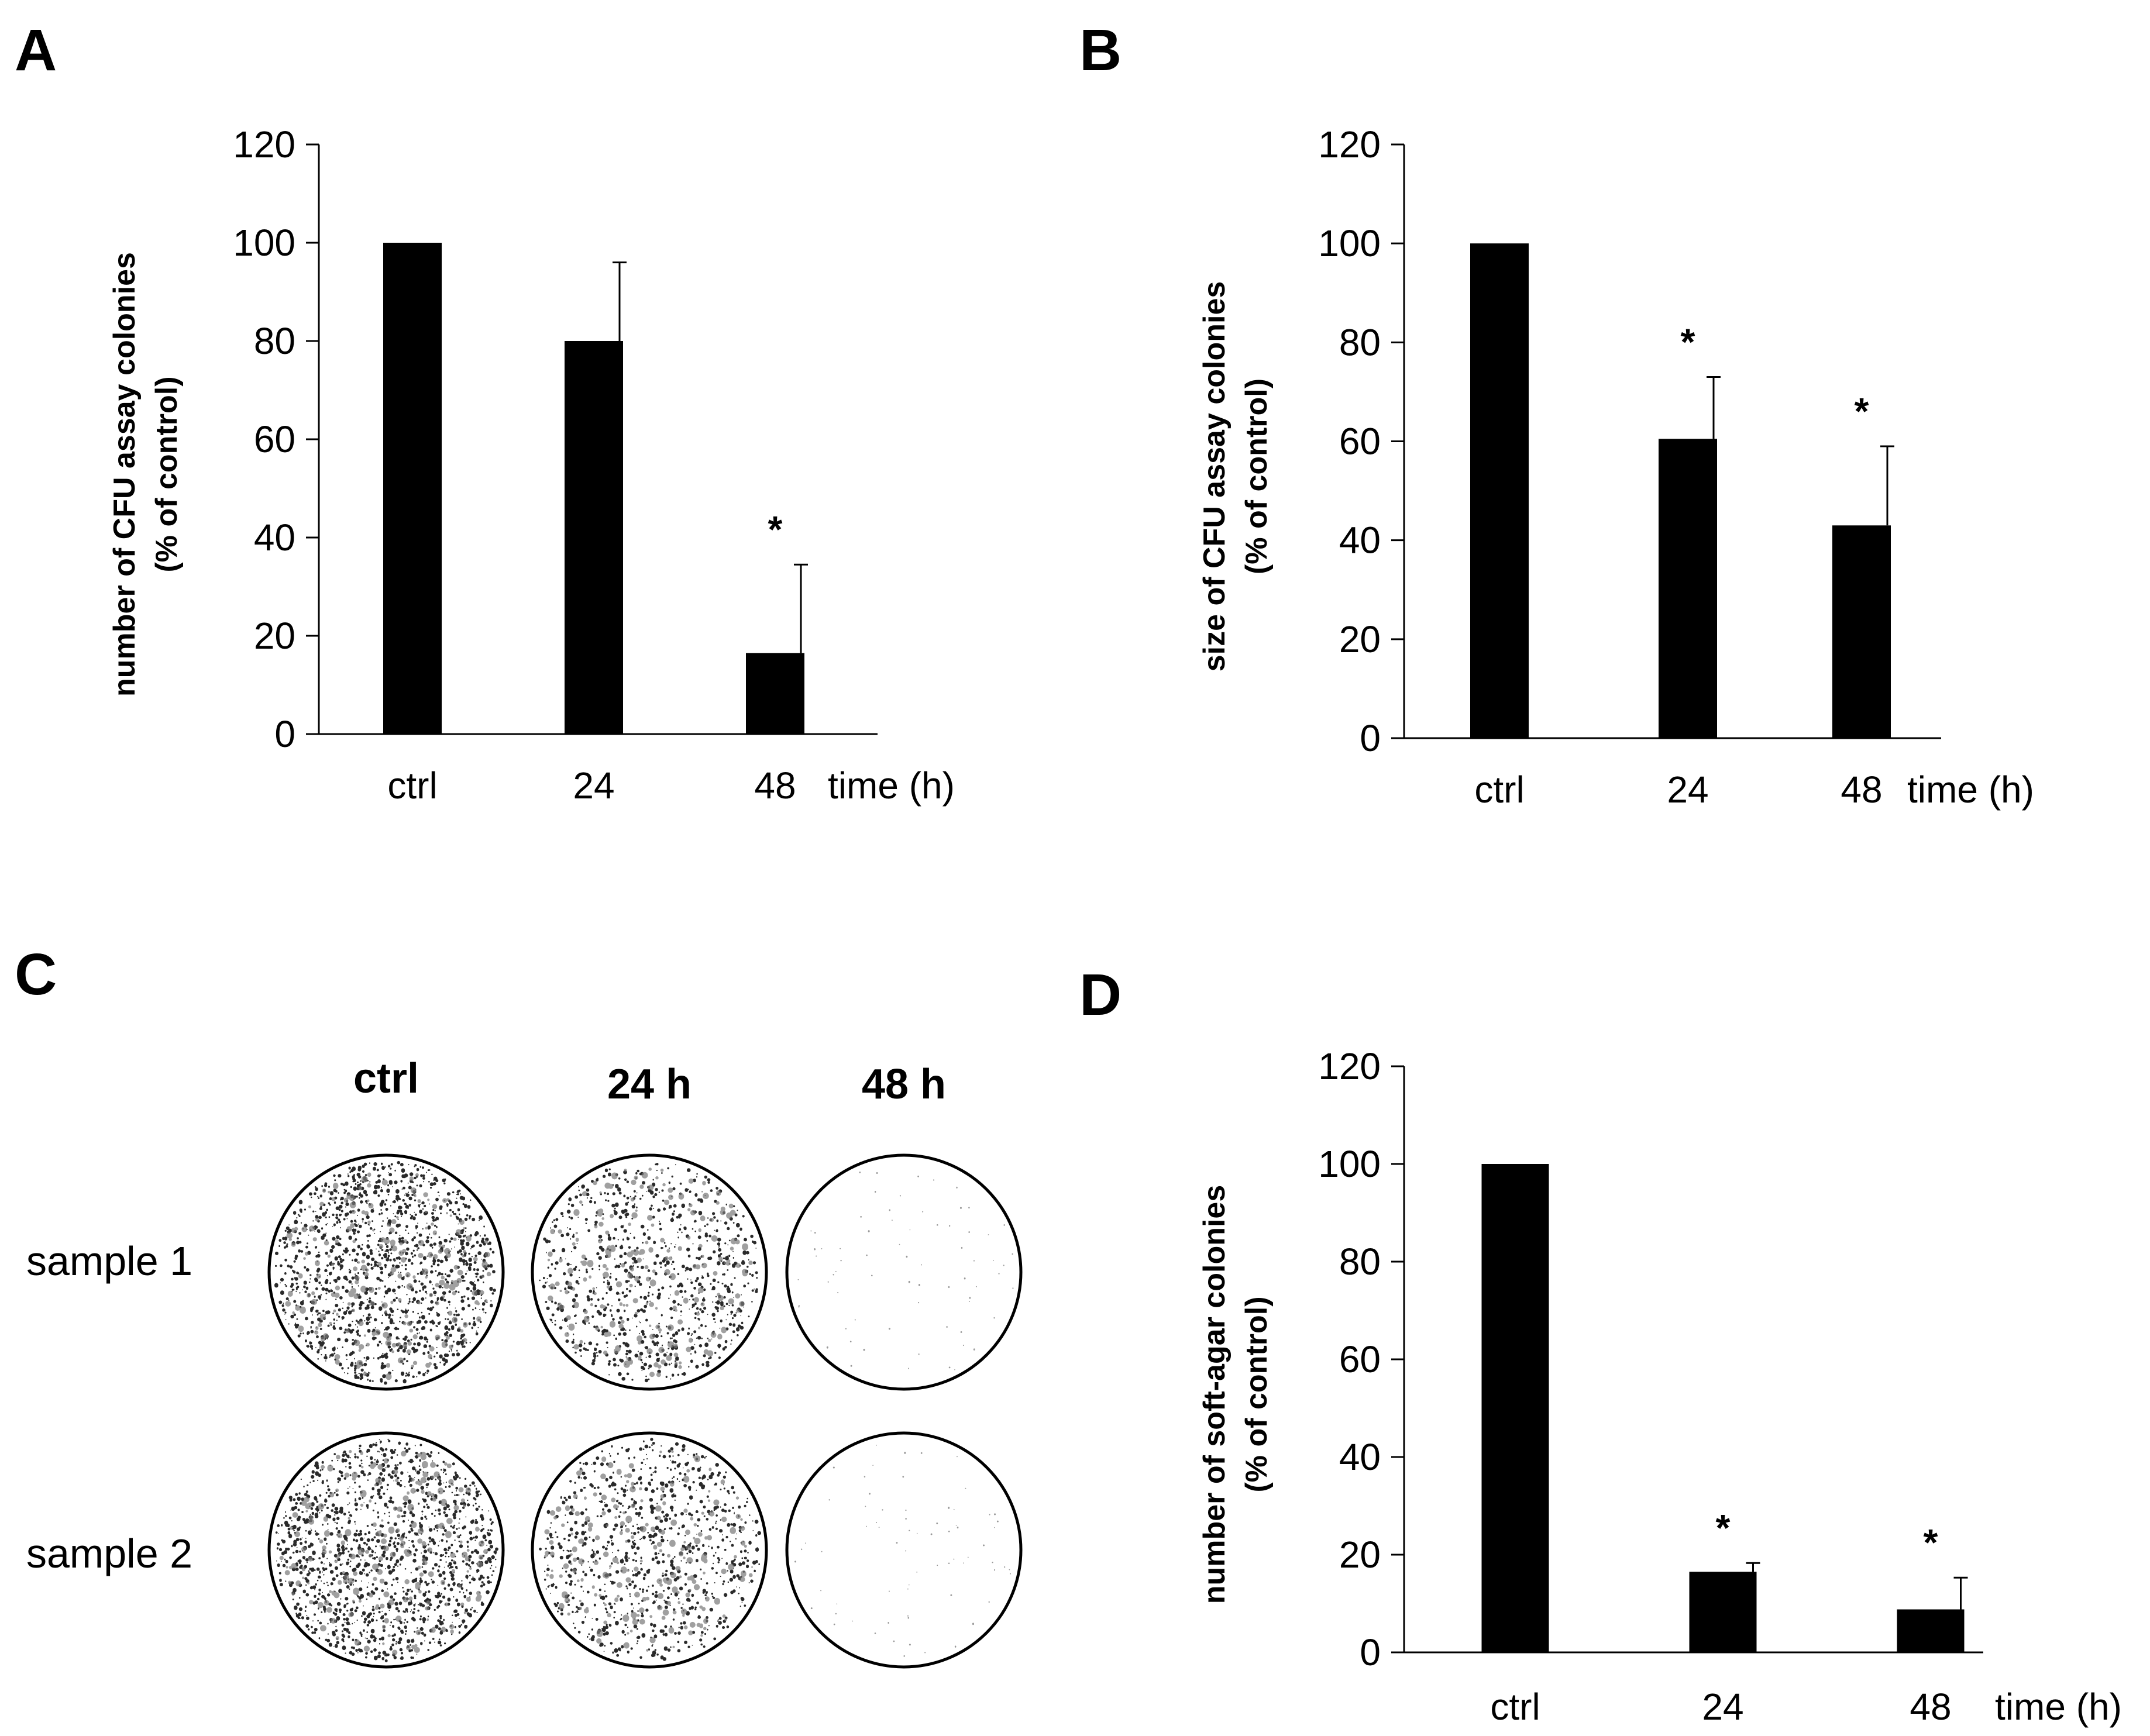 This screenshot has height=1736, width=2150. What do you see at coordinates (1100, 995) in the screenshot?
I see `panel-letter-d: D` at bounding box center [1100, 995].